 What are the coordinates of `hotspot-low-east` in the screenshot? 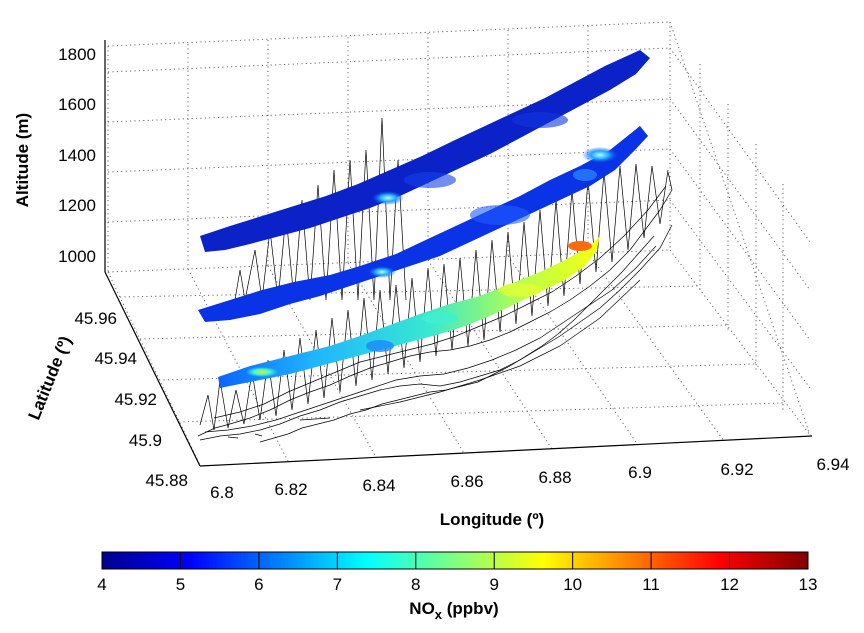 It's located at (580, 246).